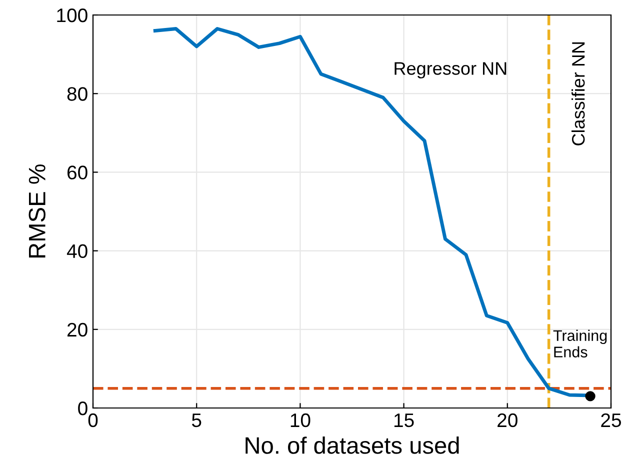 This screenshot has height=474, width=630. I want to click on y-tick-label: 100, so click(72, 15).